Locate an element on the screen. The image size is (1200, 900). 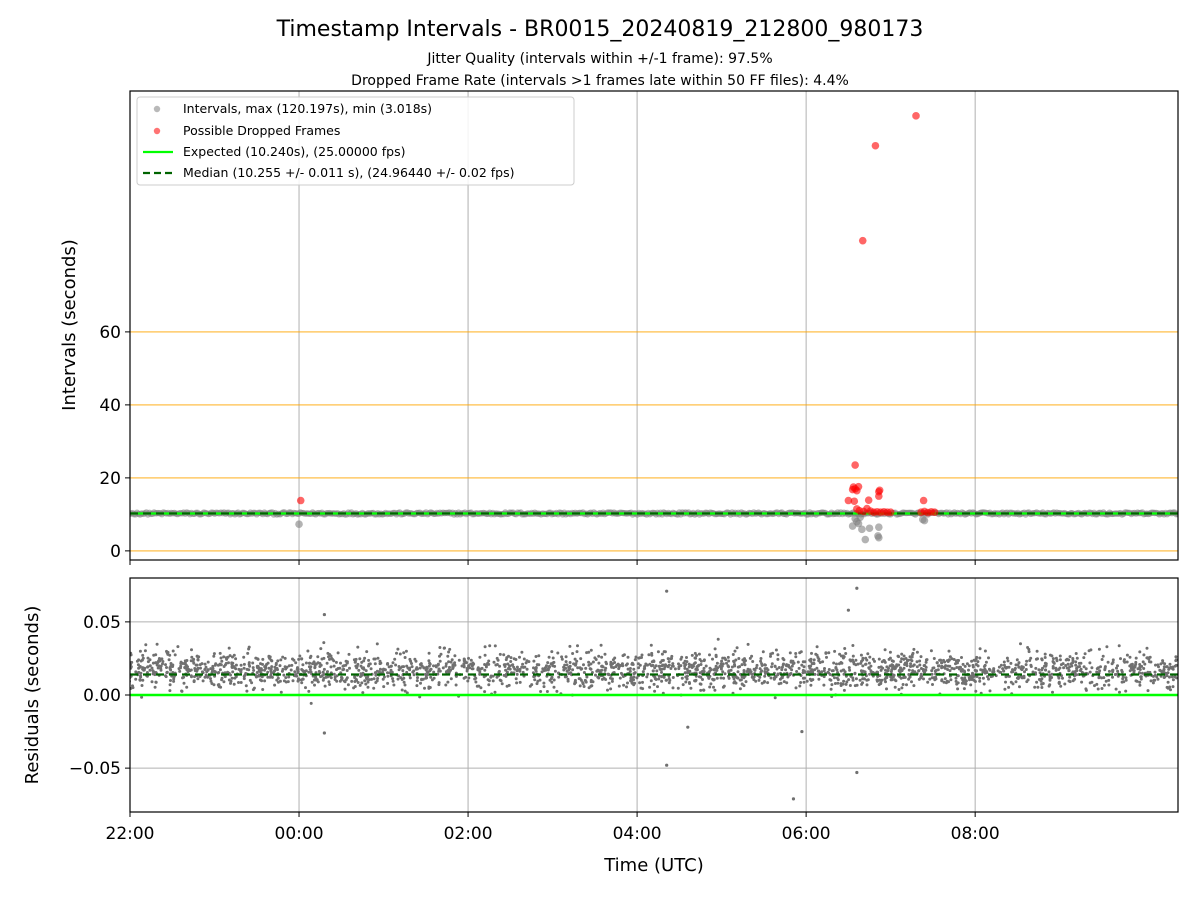
legend-marker-dropped is located at coordinates (157, 131).